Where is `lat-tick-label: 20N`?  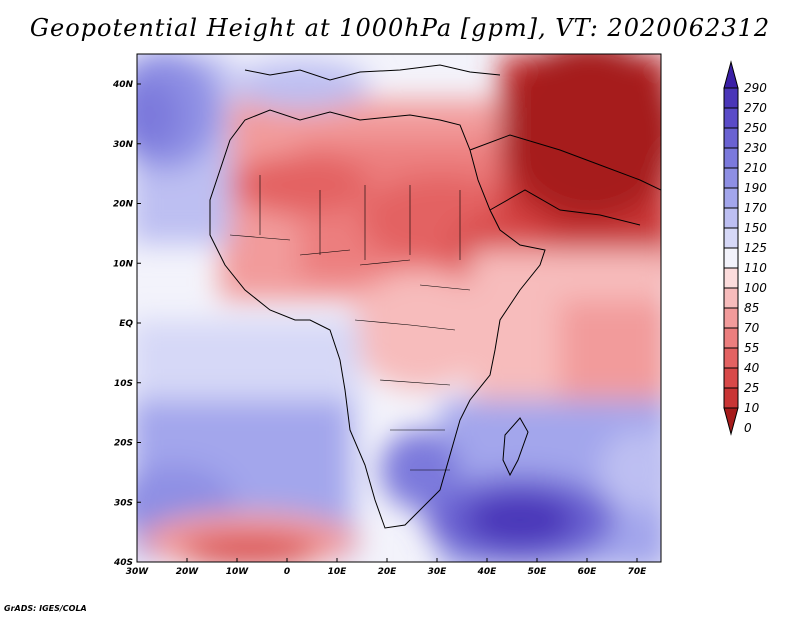 lat-tick-label: 20N is located at coordinates (123, 205).